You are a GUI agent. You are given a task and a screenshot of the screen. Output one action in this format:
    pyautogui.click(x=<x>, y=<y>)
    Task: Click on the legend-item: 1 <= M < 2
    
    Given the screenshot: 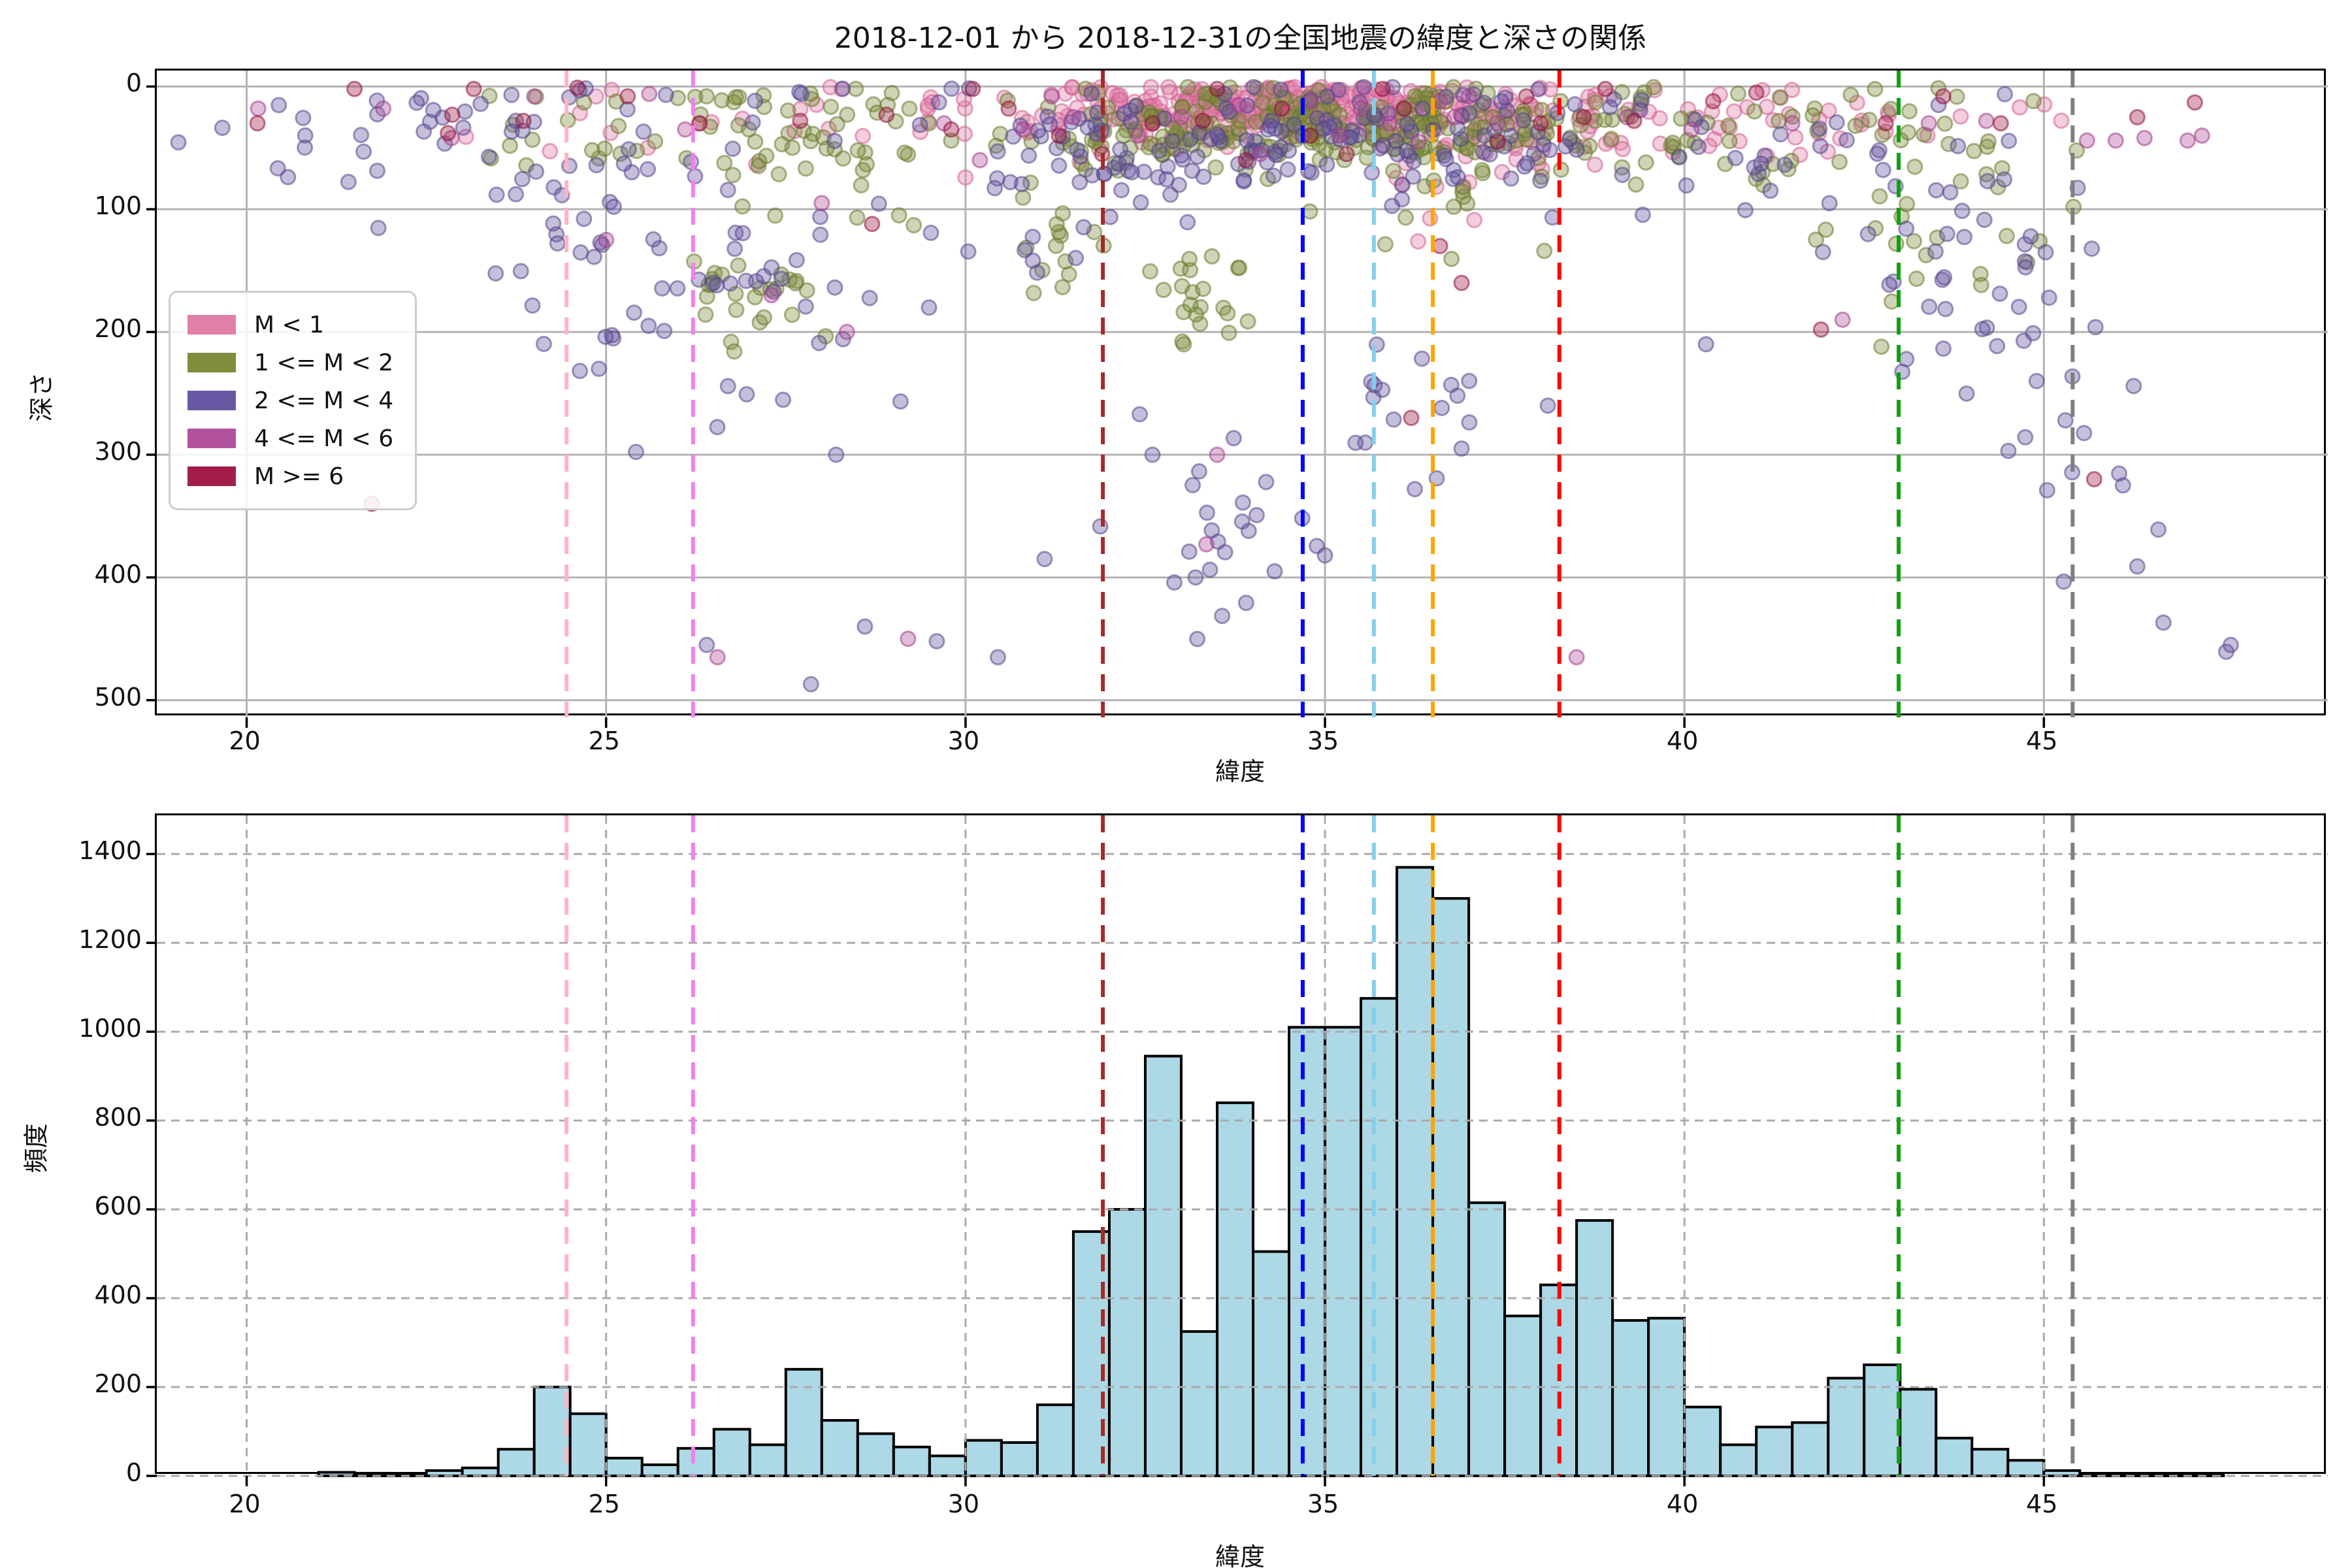 What is the action you would take?
    pyautogui.click(x=293, y=363)
    